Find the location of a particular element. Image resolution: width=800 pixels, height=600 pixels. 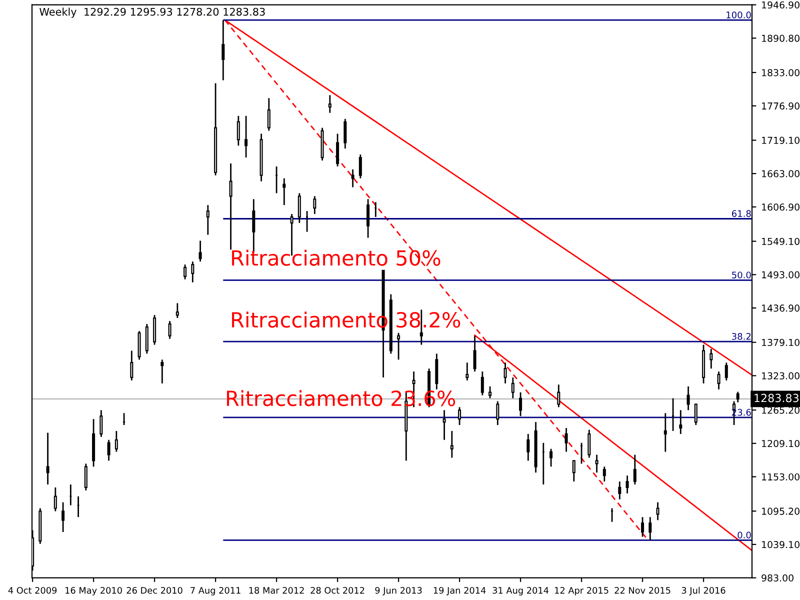

y-tick-label: 1095.20 is located at coordinates (781, 511).